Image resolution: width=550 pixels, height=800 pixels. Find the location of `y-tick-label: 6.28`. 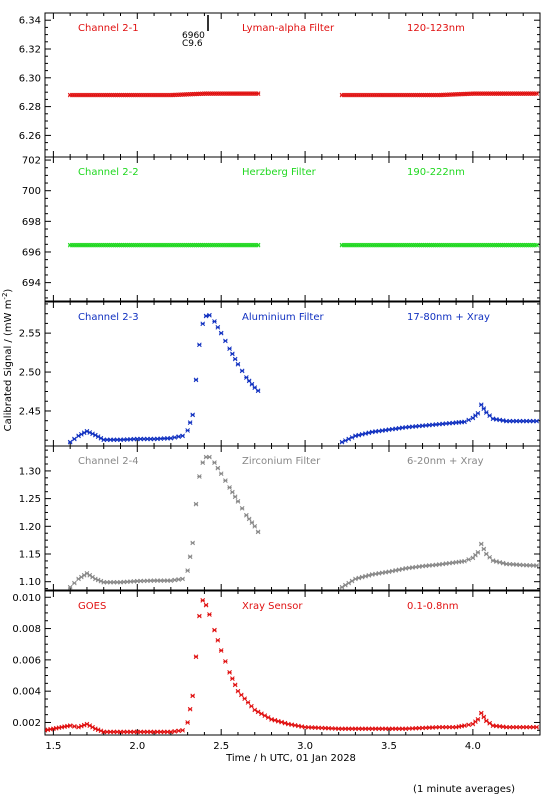

y-tick-label: 6.28 is located at coordinates (30, 107).